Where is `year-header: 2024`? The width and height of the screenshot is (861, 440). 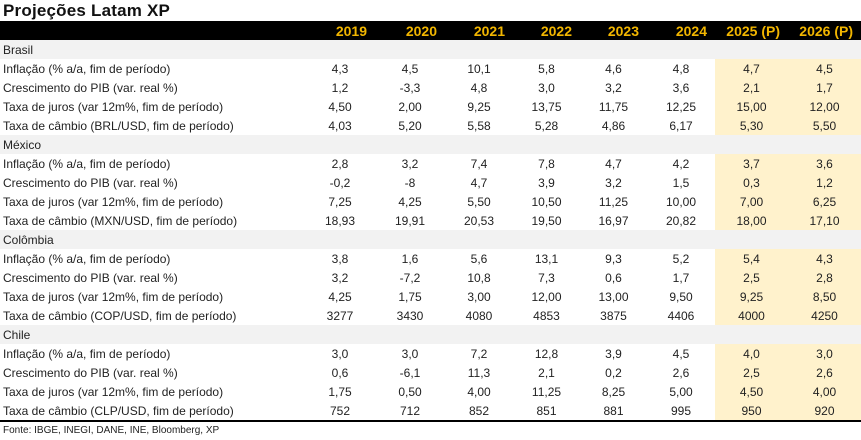 year-header: 2024 is located at coordinates (681, 30).